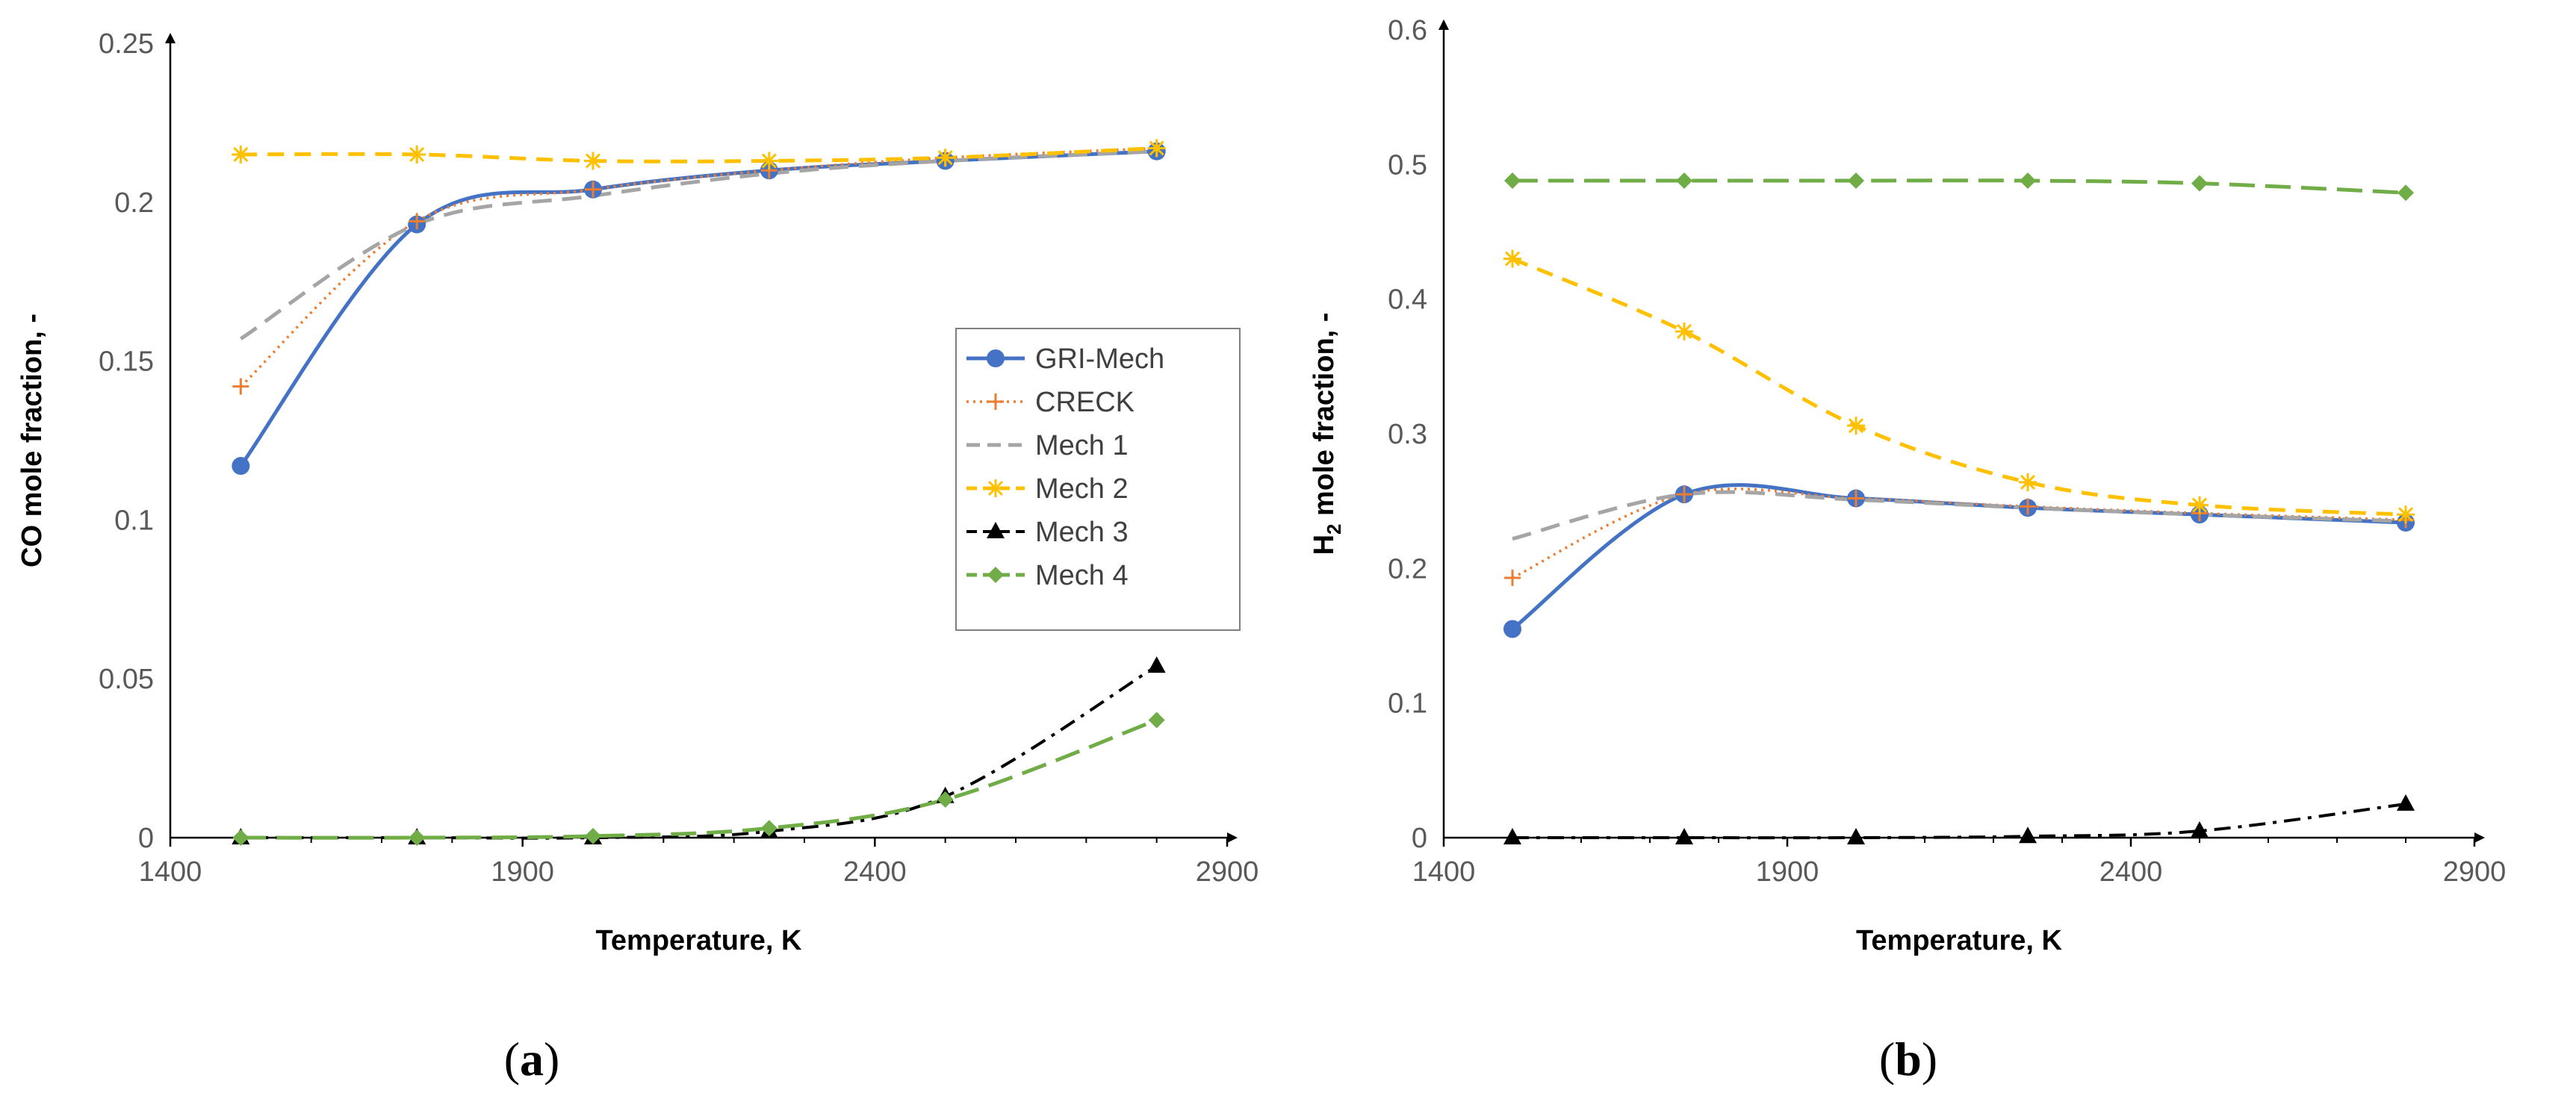  I want to click on panel-b-x-axis-arrow, so click(2479, 837).